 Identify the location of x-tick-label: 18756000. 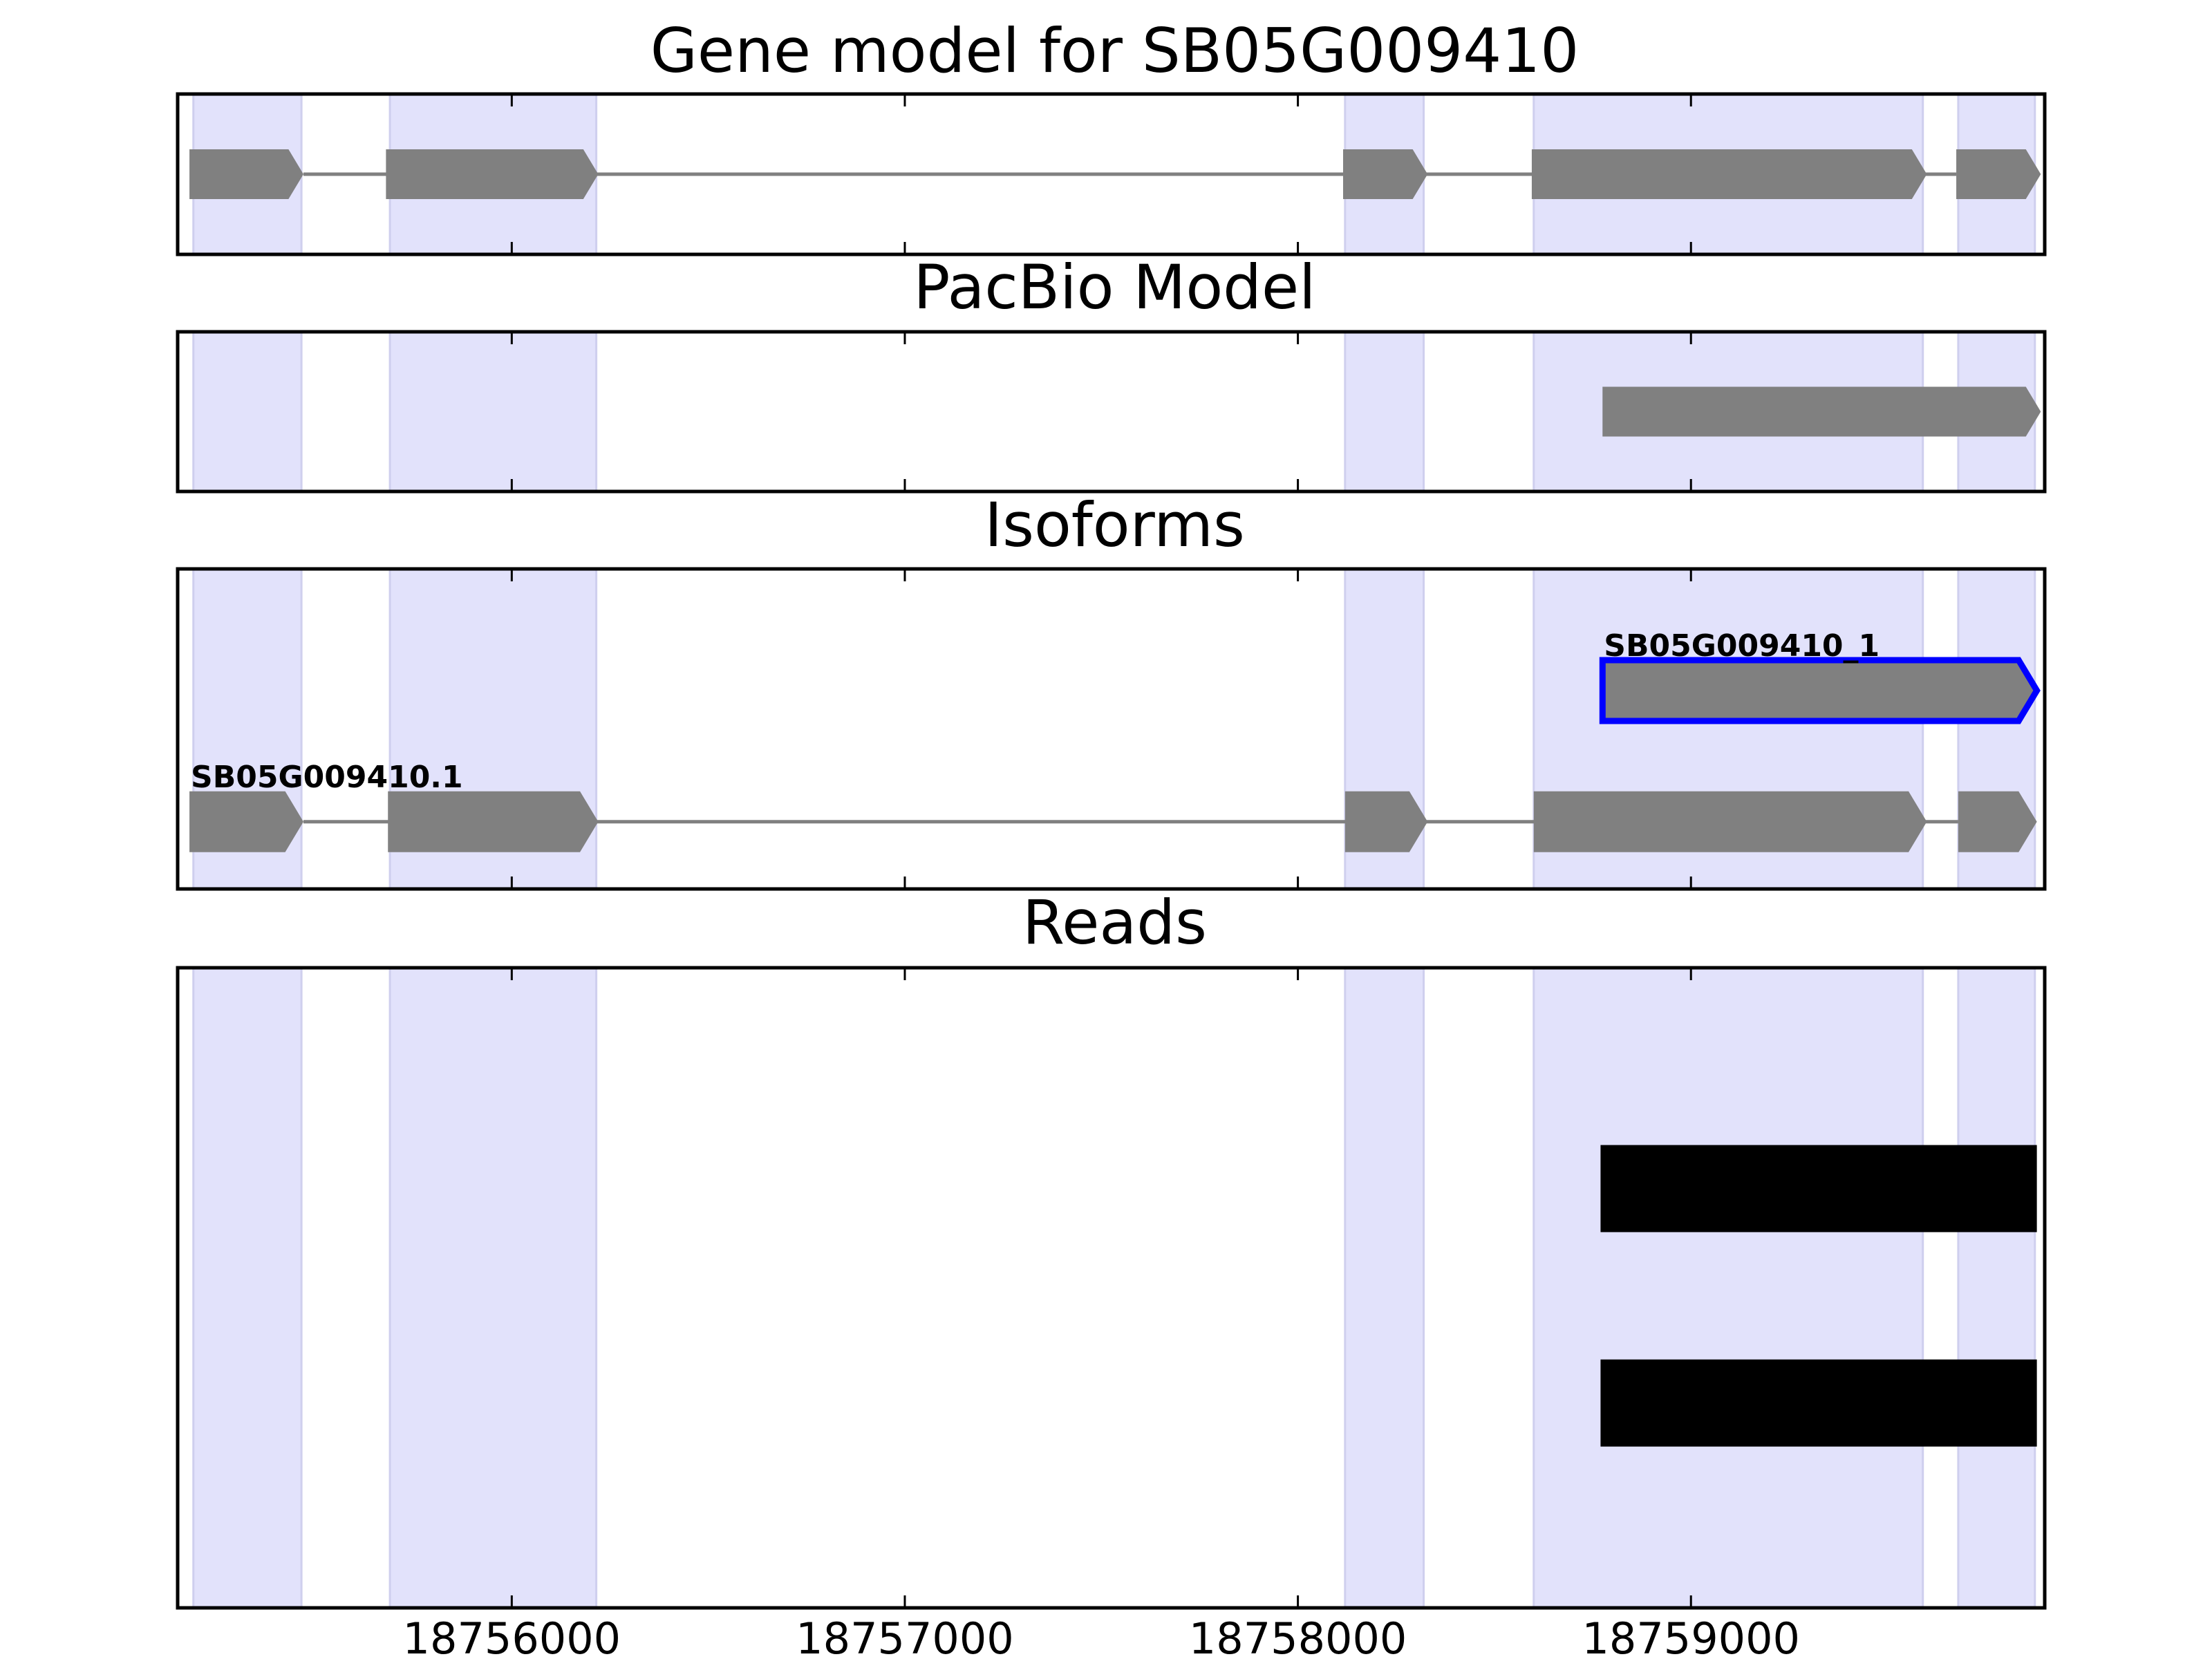
(512, 1636).